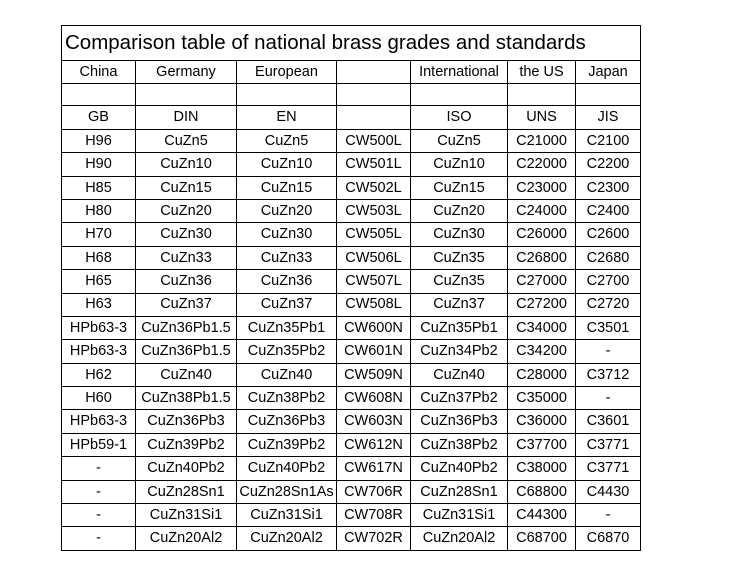 The image size is (738, 586). I want to click on country-cell: International, so click(459, 72).